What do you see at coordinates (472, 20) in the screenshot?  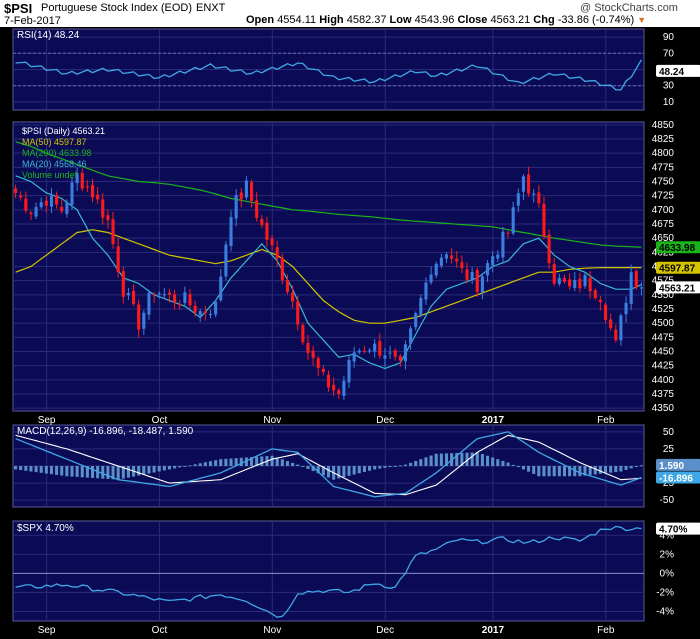 I see `close-label: Close` at bounding box center [472, 20].